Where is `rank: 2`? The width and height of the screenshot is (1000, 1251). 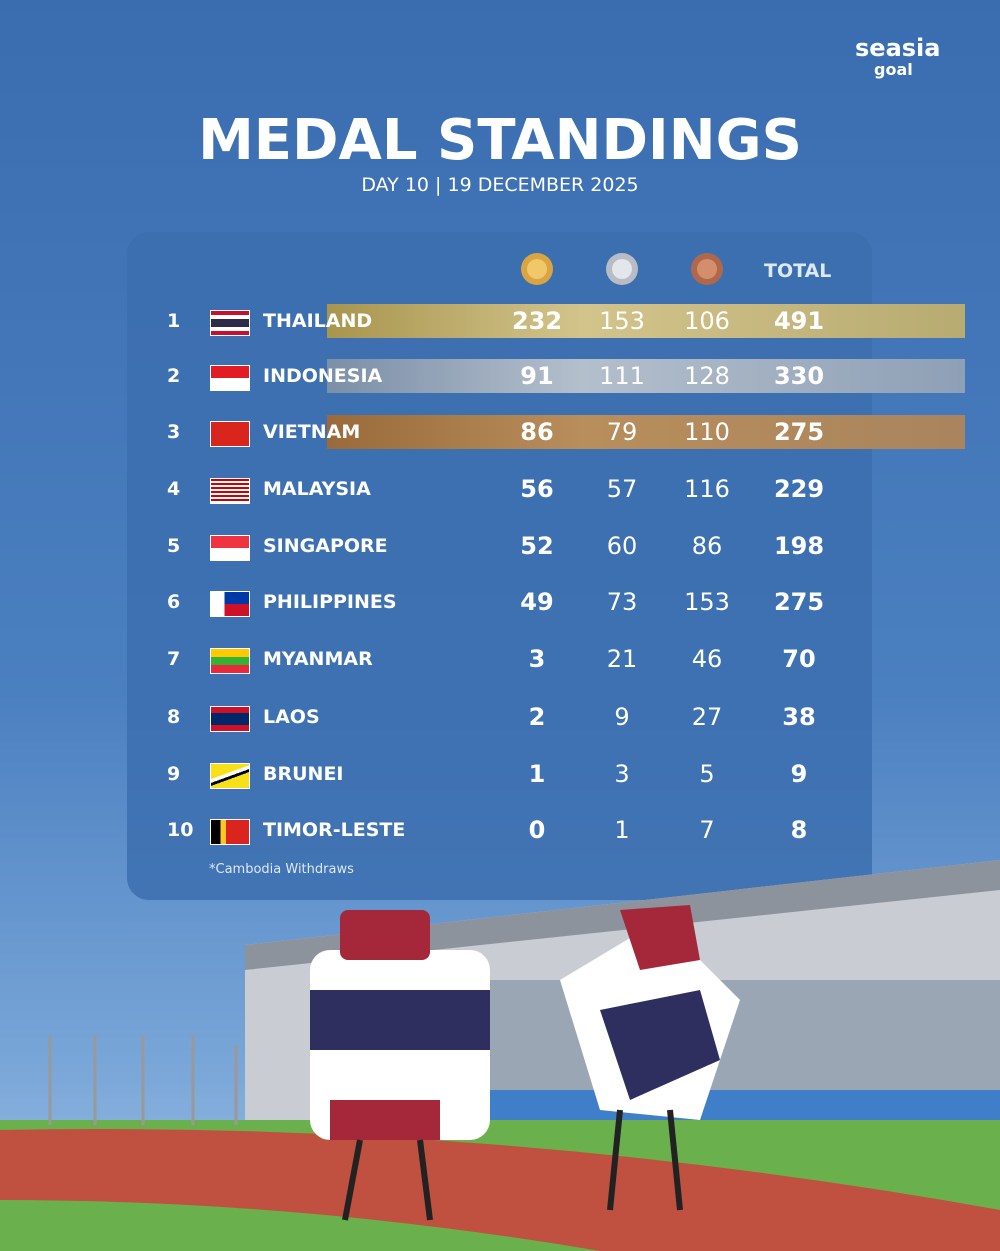
rank: 2 is located at coordinates (174, 376).